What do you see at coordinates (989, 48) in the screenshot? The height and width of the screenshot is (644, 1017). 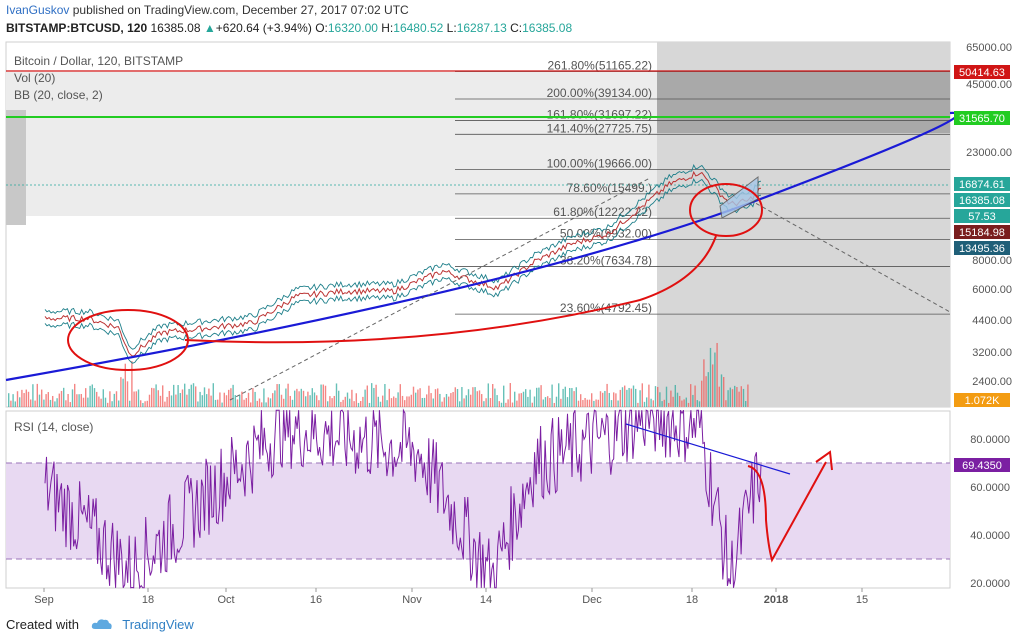 I see `y-tick-label: 65000.00` at bounding box center [989, 48].